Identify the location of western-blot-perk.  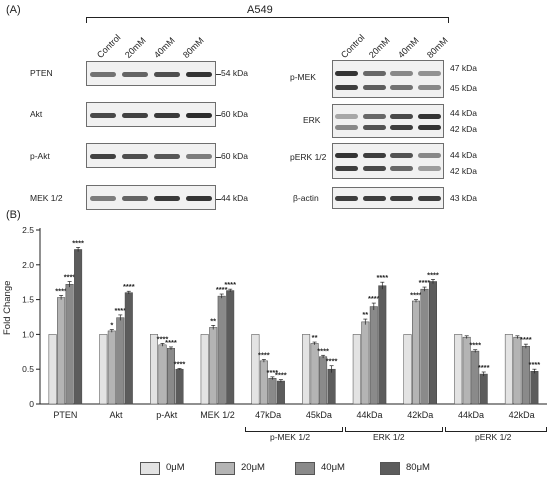
(388, 161).